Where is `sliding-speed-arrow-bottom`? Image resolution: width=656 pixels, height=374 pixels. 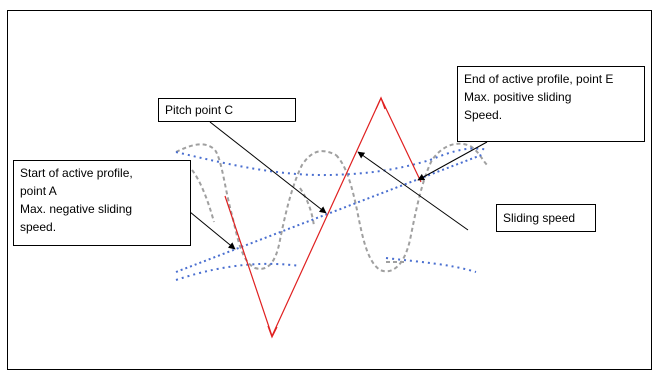 sliding-speed-arrow-bottom is located at coordinates (272, 332).